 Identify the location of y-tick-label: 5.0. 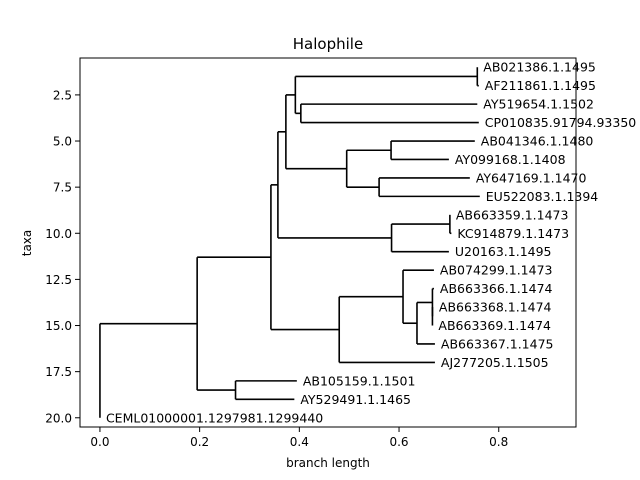
(62, 142).